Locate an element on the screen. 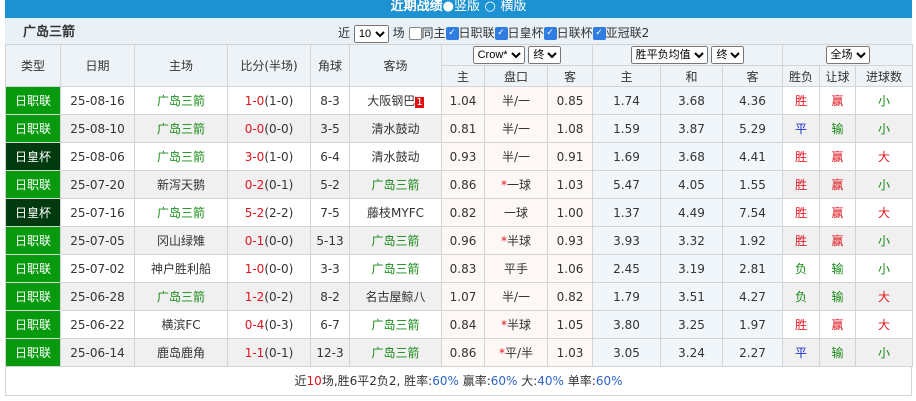  handicap-value: 平/半 is located at coordinates (519, 353).